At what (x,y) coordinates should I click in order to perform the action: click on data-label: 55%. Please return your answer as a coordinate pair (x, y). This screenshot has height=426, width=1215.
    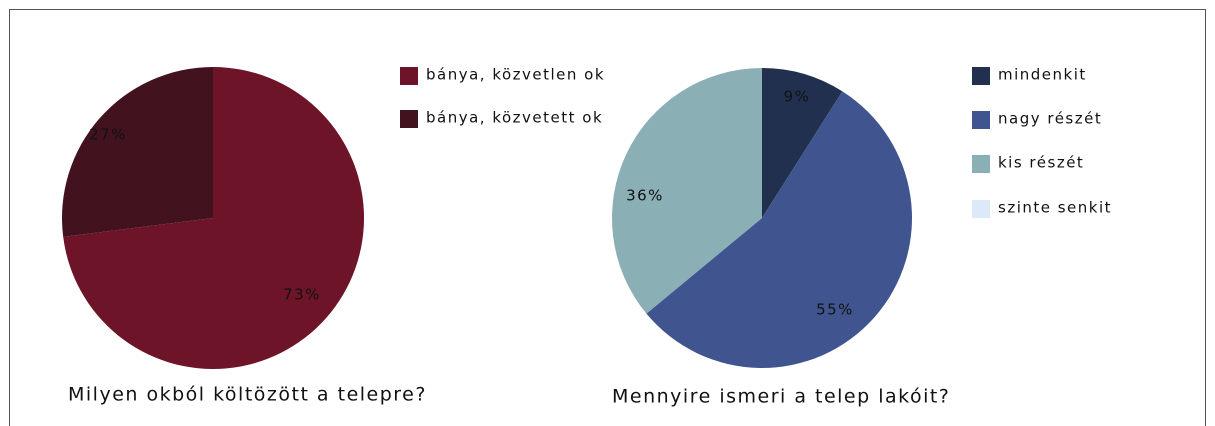
    Looking at the image, I should click on (835, 310).